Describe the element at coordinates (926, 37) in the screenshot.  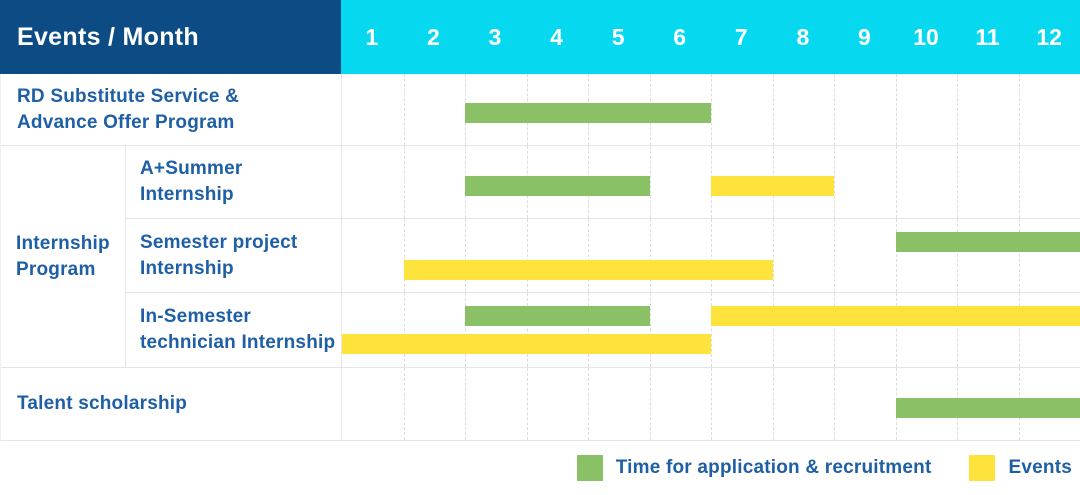
I see `month-header-10: 10` at that location.